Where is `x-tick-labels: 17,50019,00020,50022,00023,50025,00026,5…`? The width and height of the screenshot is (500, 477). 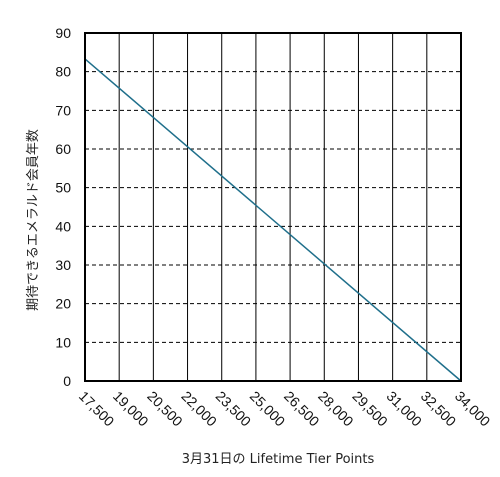 x-tick-labels: 17,50019,00020,50022,00023,50025,00026,5… is located at coordinates (285, 409).